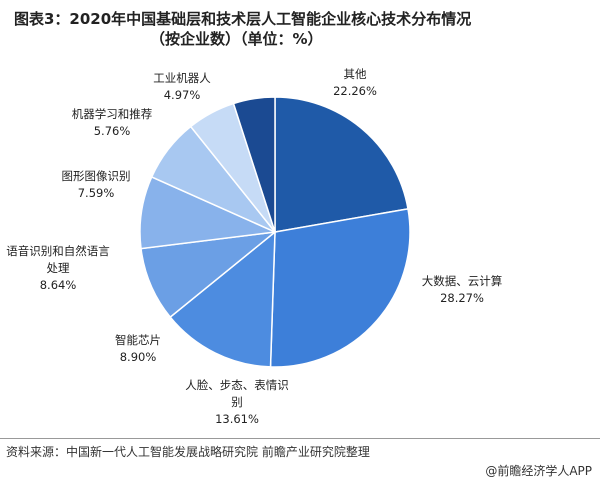 This screenshot has height=482, width=600. I want to click on source: 资料来源：中国新一代人工智能发展战略研究院 前瞻产业研究院整理, so click(188, 452).